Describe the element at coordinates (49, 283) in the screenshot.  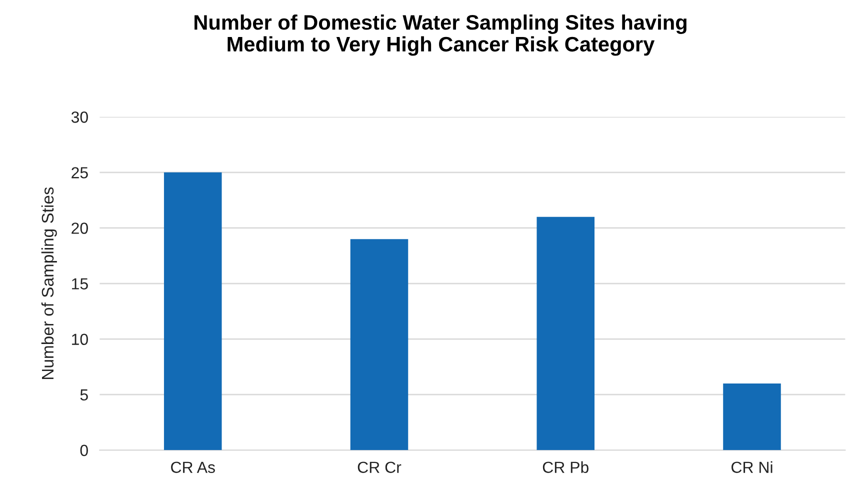
I see `y-axis-title: Number of Sampling Sties` at that location.